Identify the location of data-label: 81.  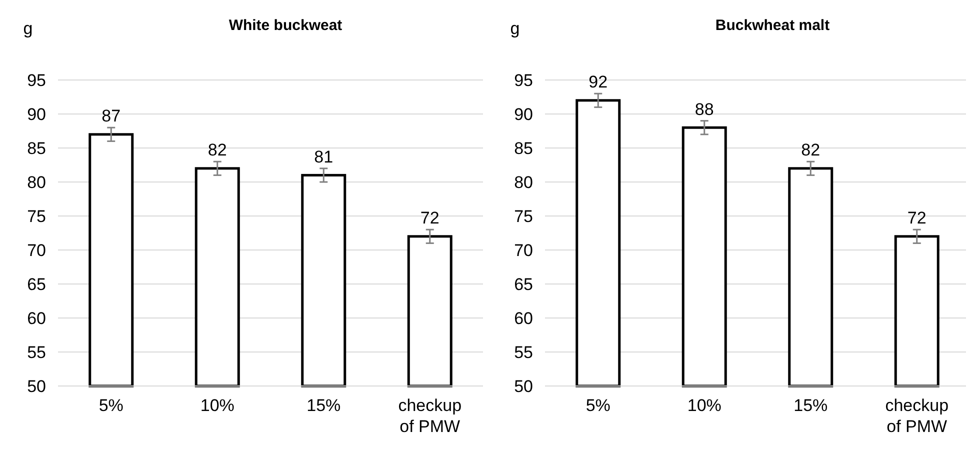
(324, 156).